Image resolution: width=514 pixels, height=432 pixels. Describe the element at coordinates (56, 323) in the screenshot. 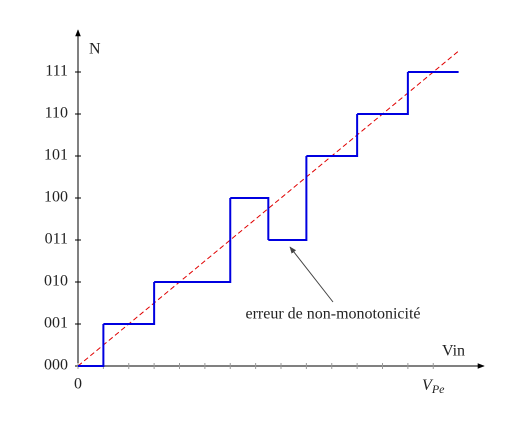

I see `y-tick-label: 001` at that location.